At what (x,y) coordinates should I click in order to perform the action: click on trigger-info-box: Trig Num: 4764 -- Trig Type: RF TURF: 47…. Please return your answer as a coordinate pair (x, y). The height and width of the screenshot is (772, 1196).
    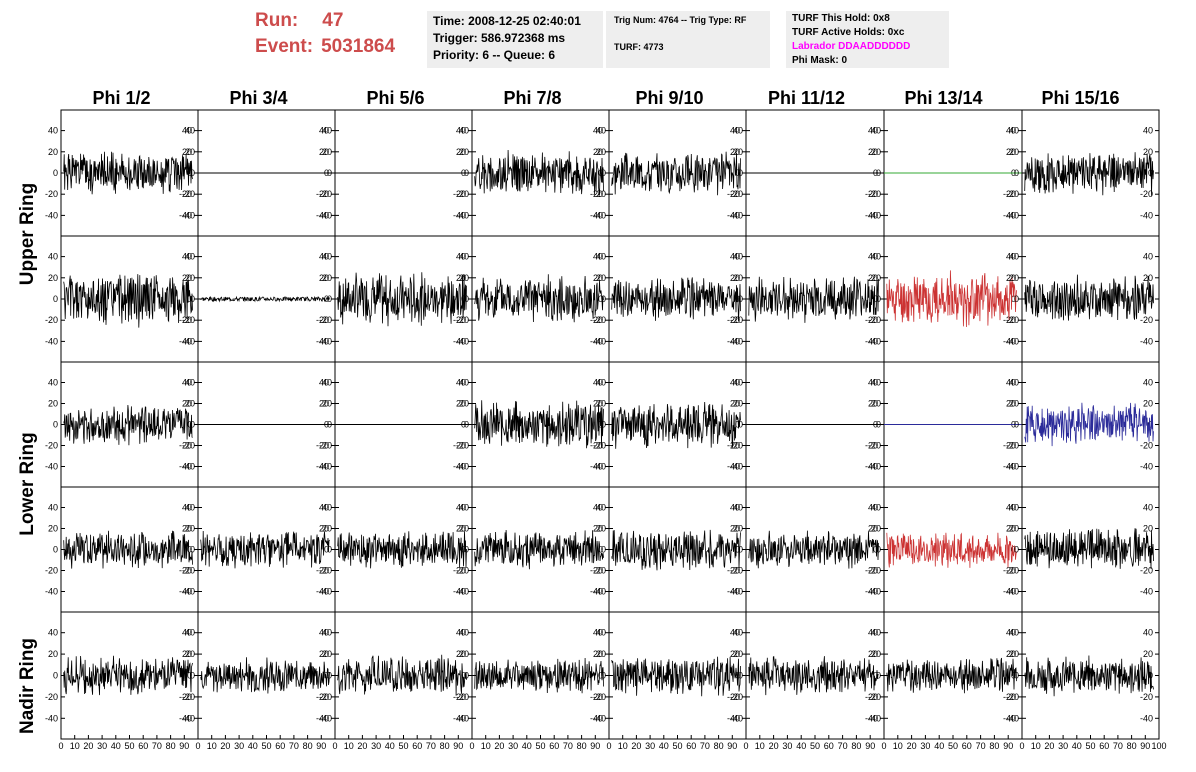
    Looking at the image, I should click on (688, 39).